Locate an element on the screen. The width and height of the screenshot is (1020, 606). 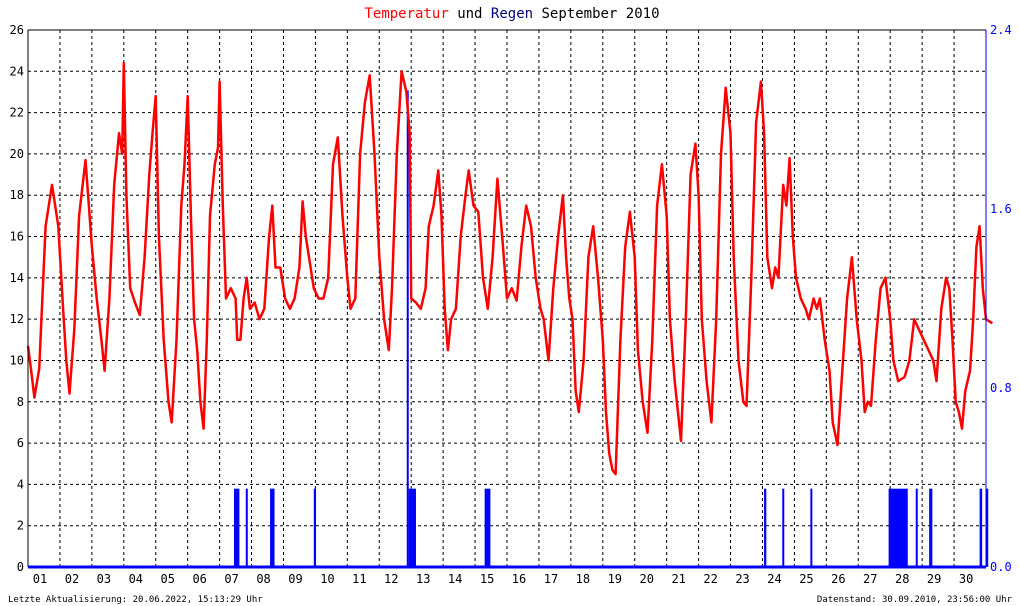
x-tick-label: 30 is located at coordinates (966, 579).